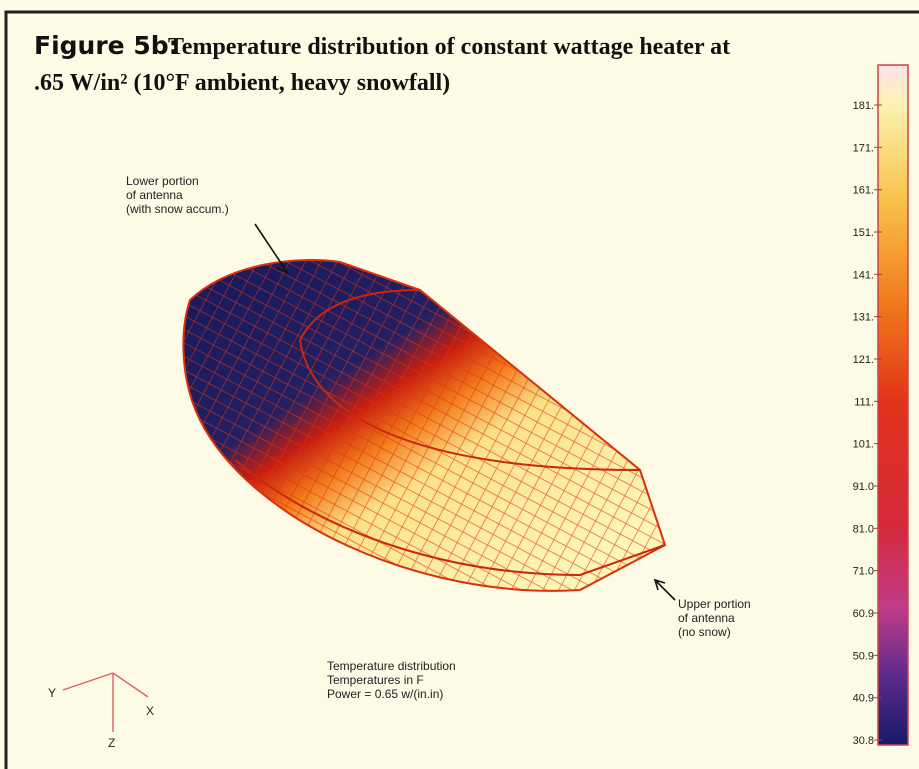 This screenshot has width=919, height=769. I want to click on axis-label: Z, so click(111, 743).